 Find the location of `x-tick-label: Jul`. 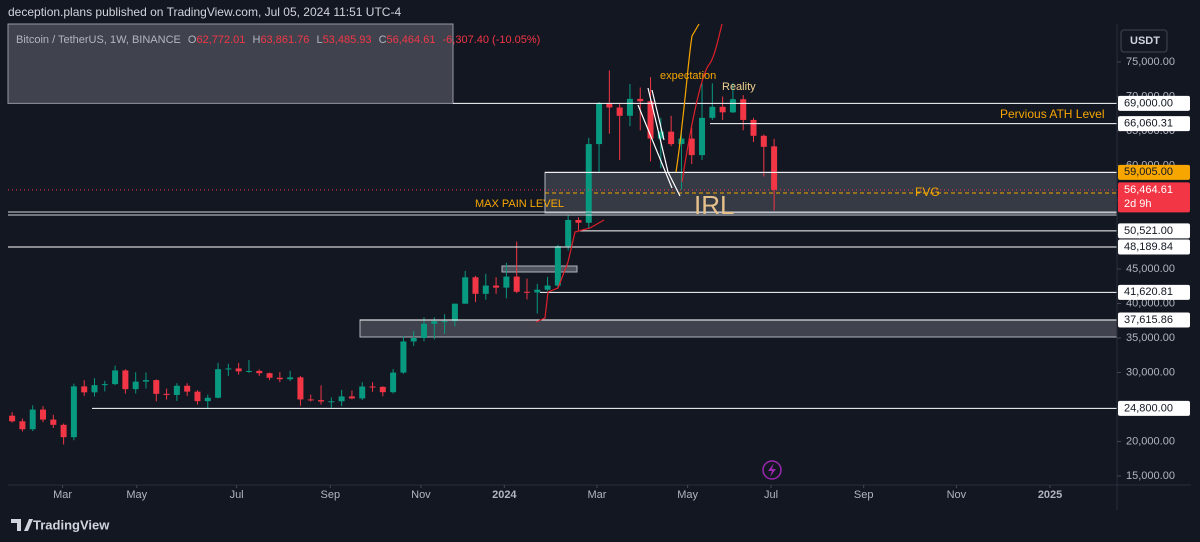

x-tick-label: Jul is located at coordinates (771, 495).